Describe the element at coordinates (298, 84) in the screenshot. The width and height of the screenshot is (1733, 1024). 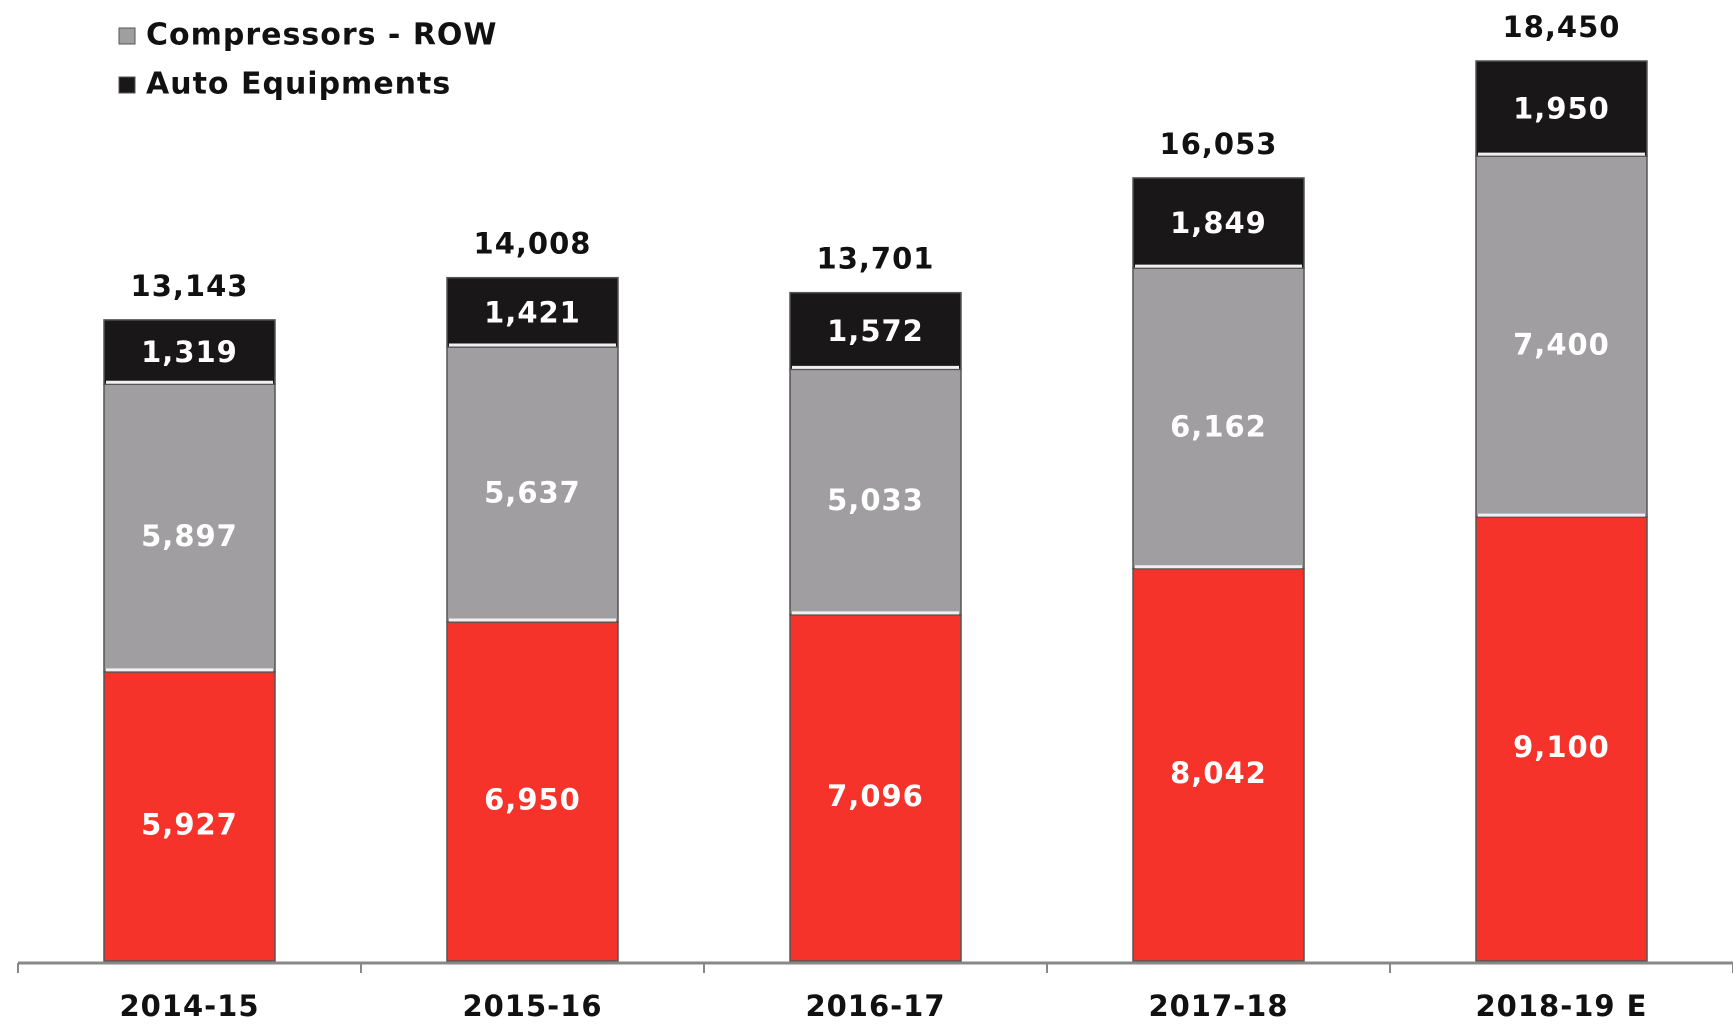
I see `legend-label: Auto Equipments` at that location.